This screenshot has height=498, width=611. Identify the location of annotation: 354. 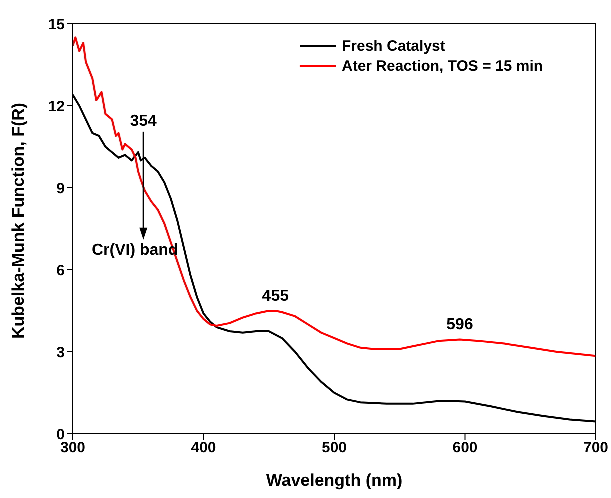
(144, 121).